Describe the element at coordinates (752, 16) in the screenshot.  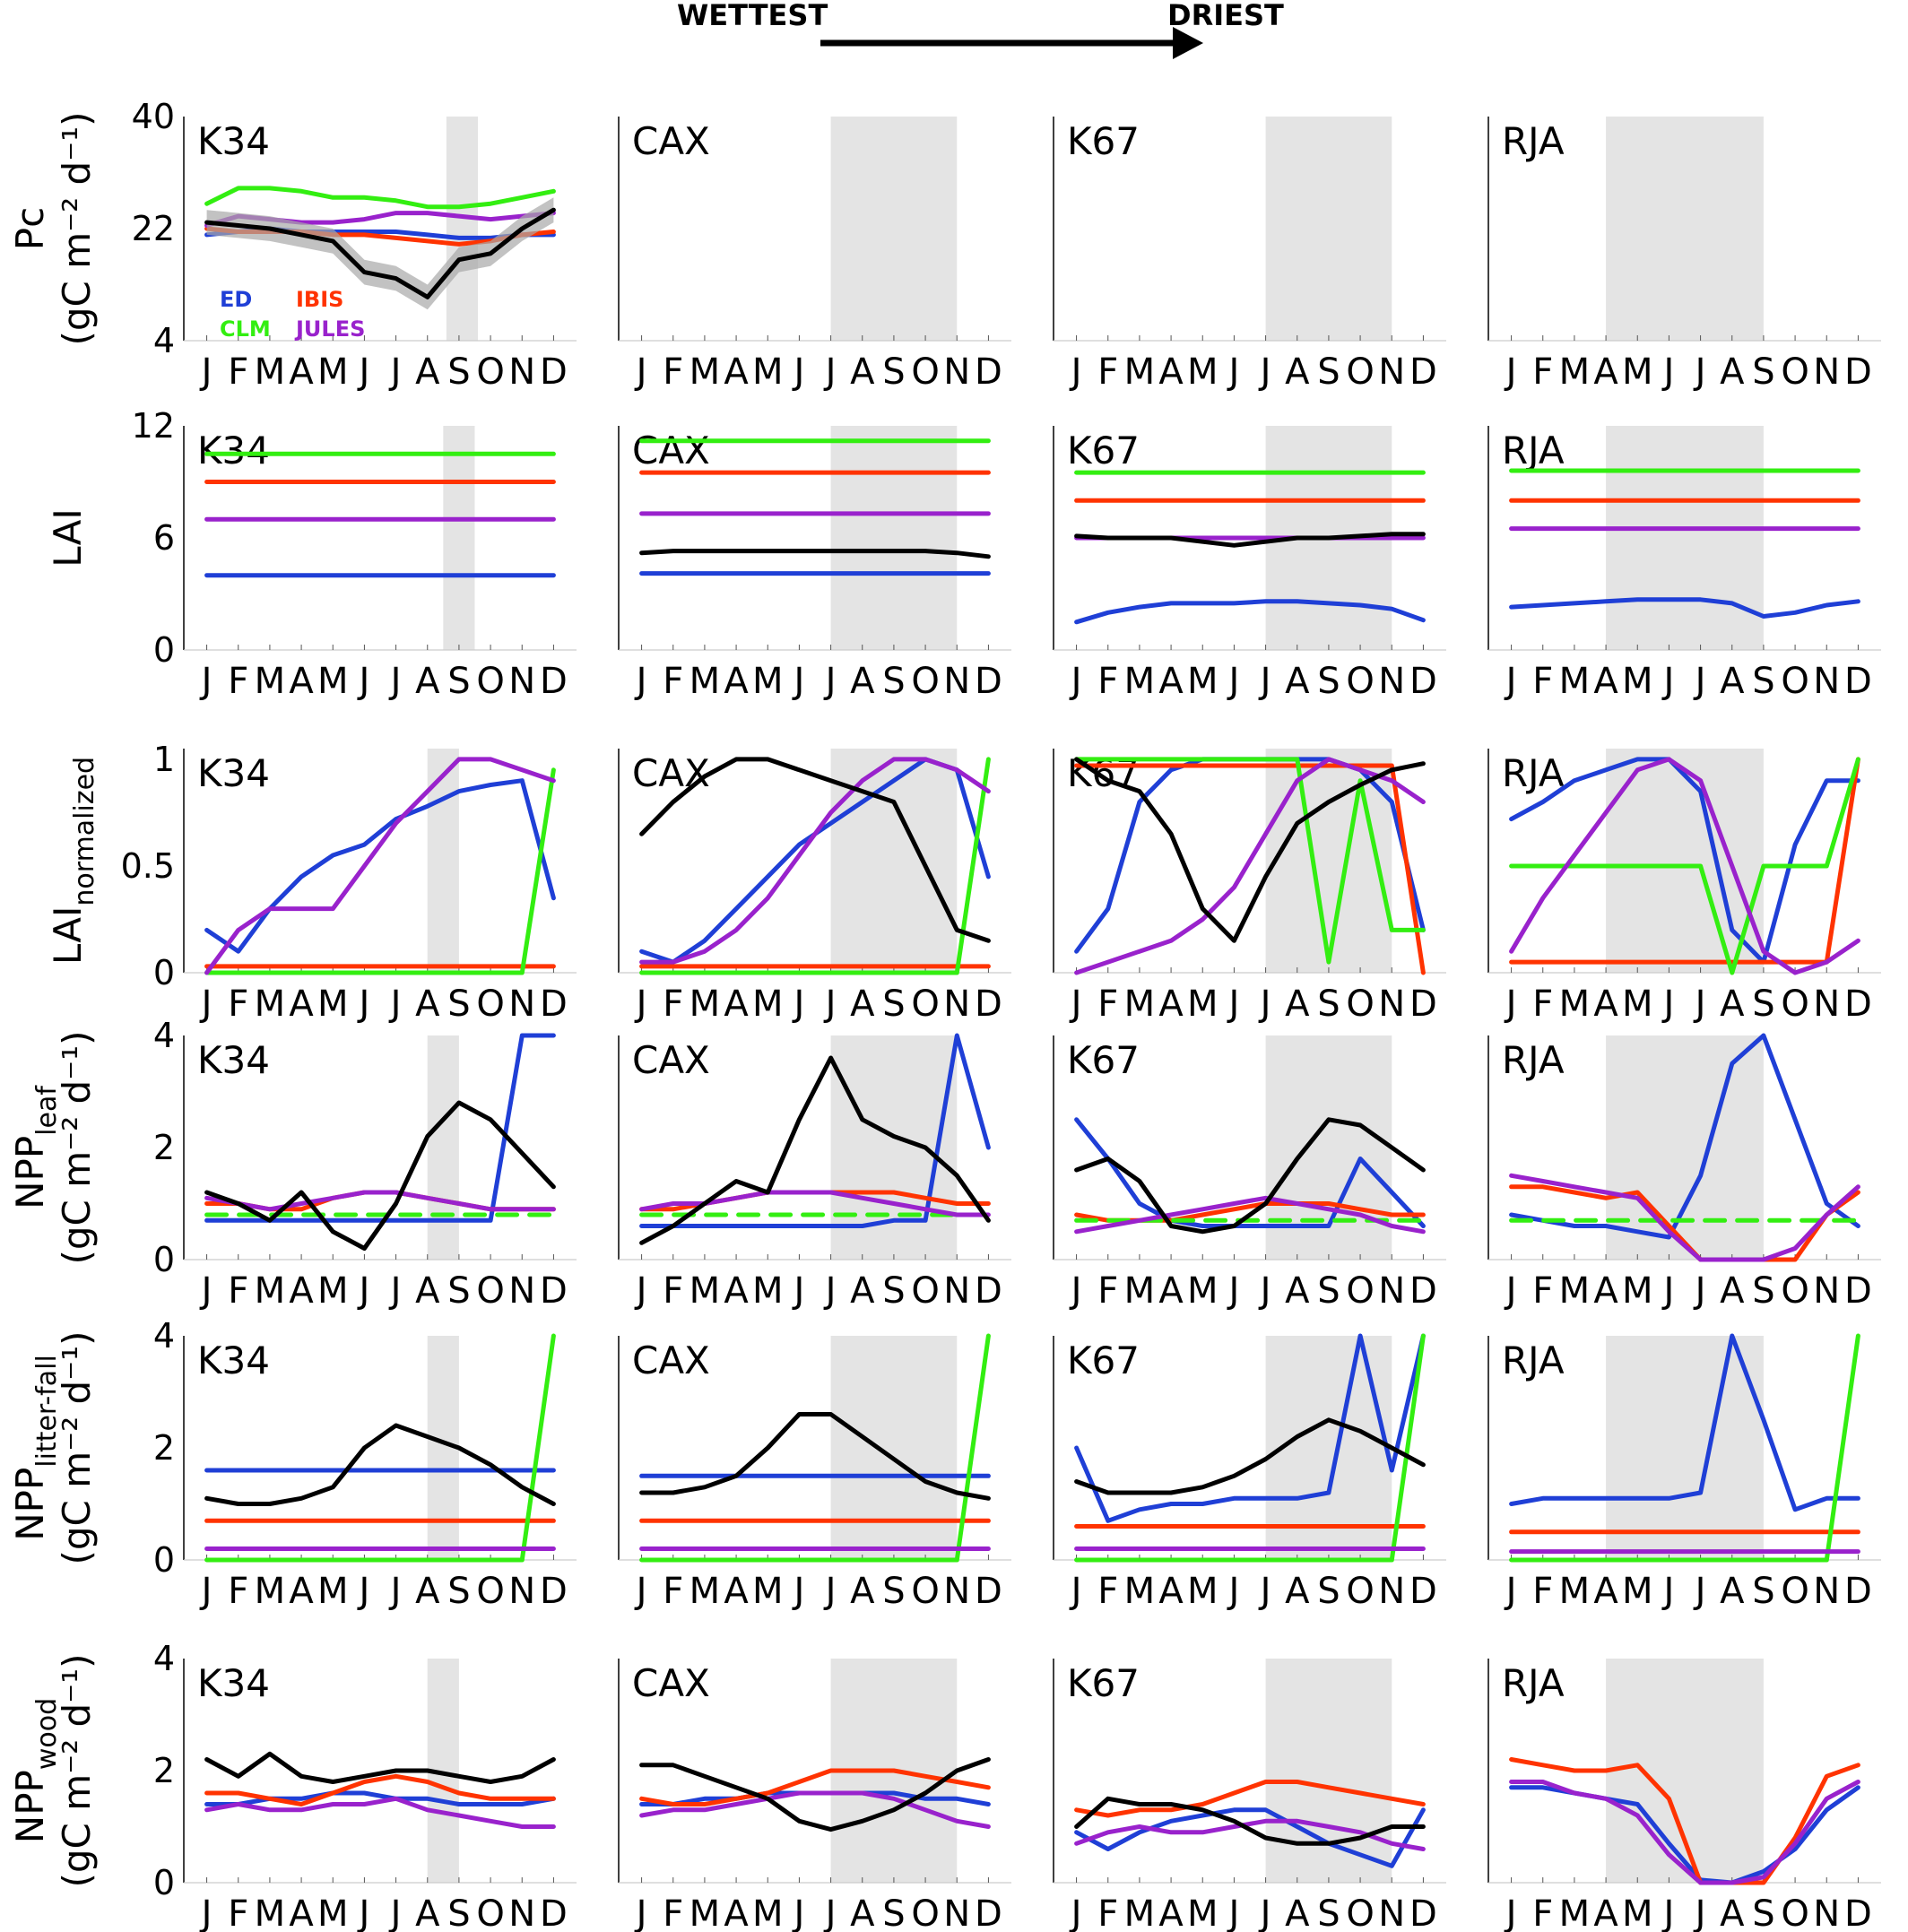
I see `header-left-label: WETTEST` at that location.